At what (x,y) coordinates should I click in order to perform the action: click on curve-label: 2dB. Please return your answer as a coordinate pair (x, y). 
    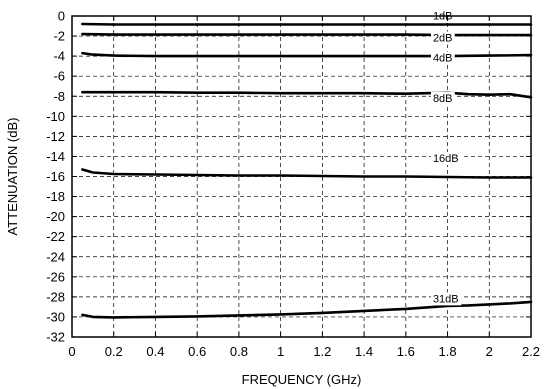
    Looking at the image, I should click on (443, 39).